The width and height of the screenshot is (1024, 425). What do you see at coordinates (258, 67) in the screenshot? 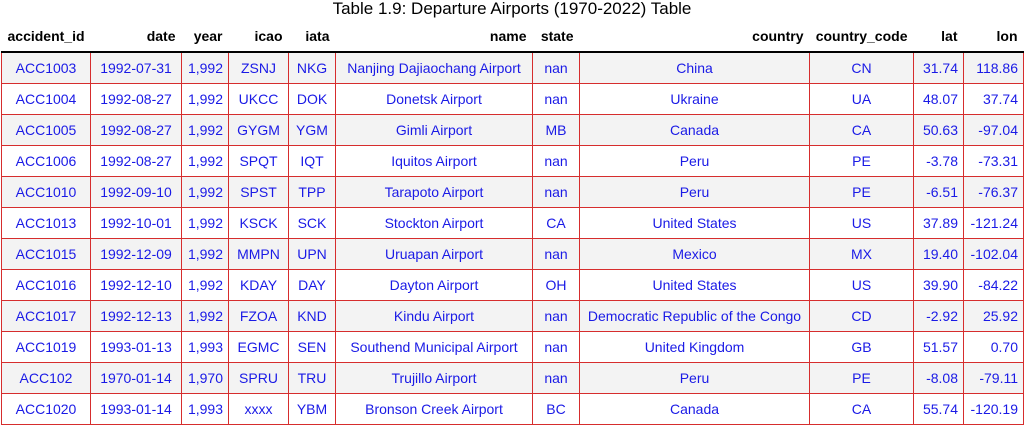
I see `cell-icao: ZSNJ` at bounding box center [258, 67].